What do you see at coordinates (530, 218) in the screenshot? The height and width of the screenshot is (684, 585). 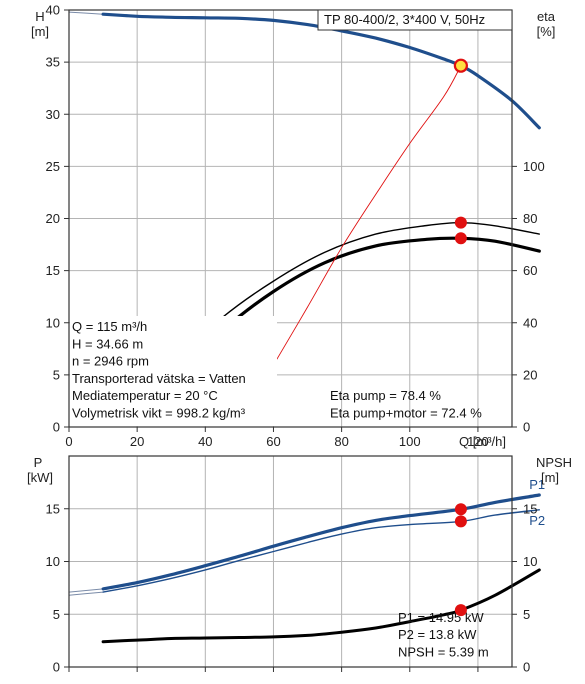 I see `right-axis-tick-label: 80` at bounding box center [530, 218].